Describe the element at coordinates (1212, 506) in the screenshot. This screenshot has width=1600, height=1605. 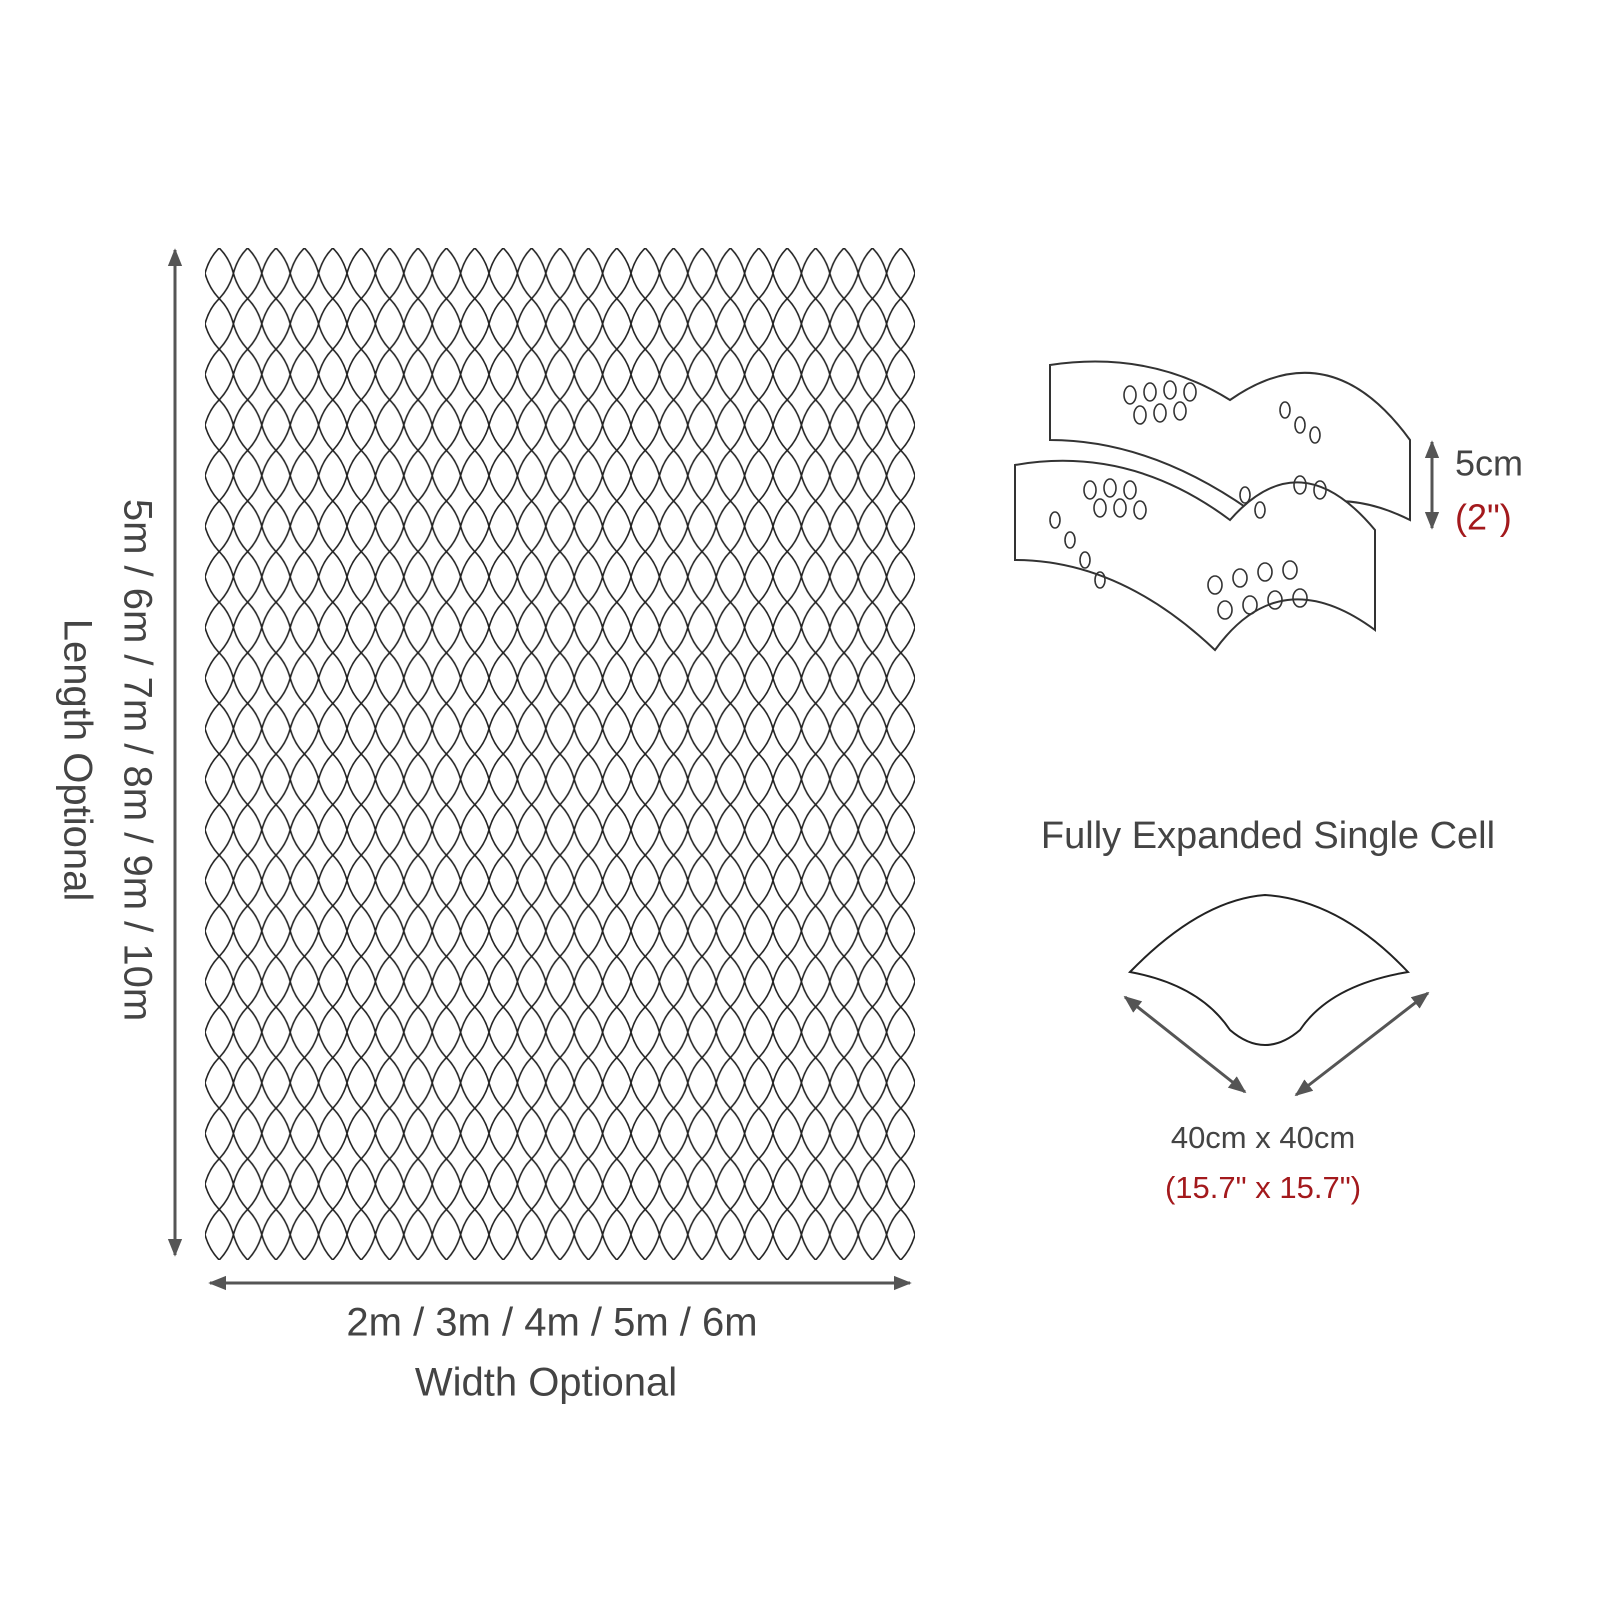
I see `cell-strips` at that location.